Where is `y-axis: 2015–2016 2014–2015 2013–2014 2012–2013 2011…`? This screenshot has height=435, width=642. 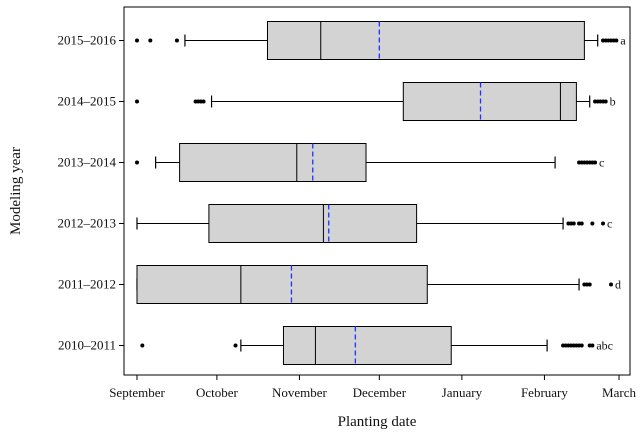
y-axis: 2015–2016 2014–2015 2013–2014 2012–2013 2011… is located at coordinates (91, 193).